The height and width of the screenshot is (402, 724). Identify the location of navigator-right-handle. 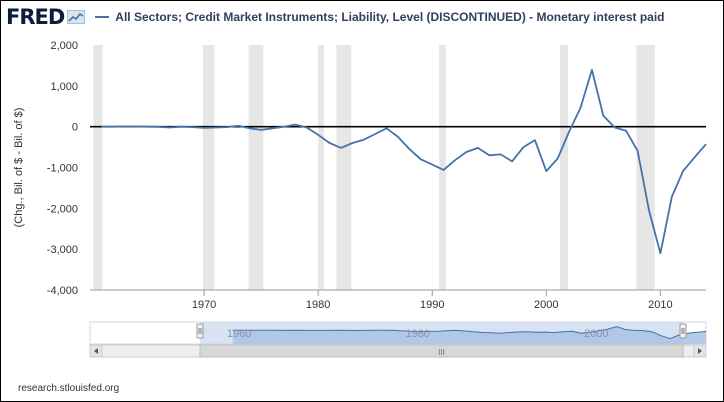
(683, 331).